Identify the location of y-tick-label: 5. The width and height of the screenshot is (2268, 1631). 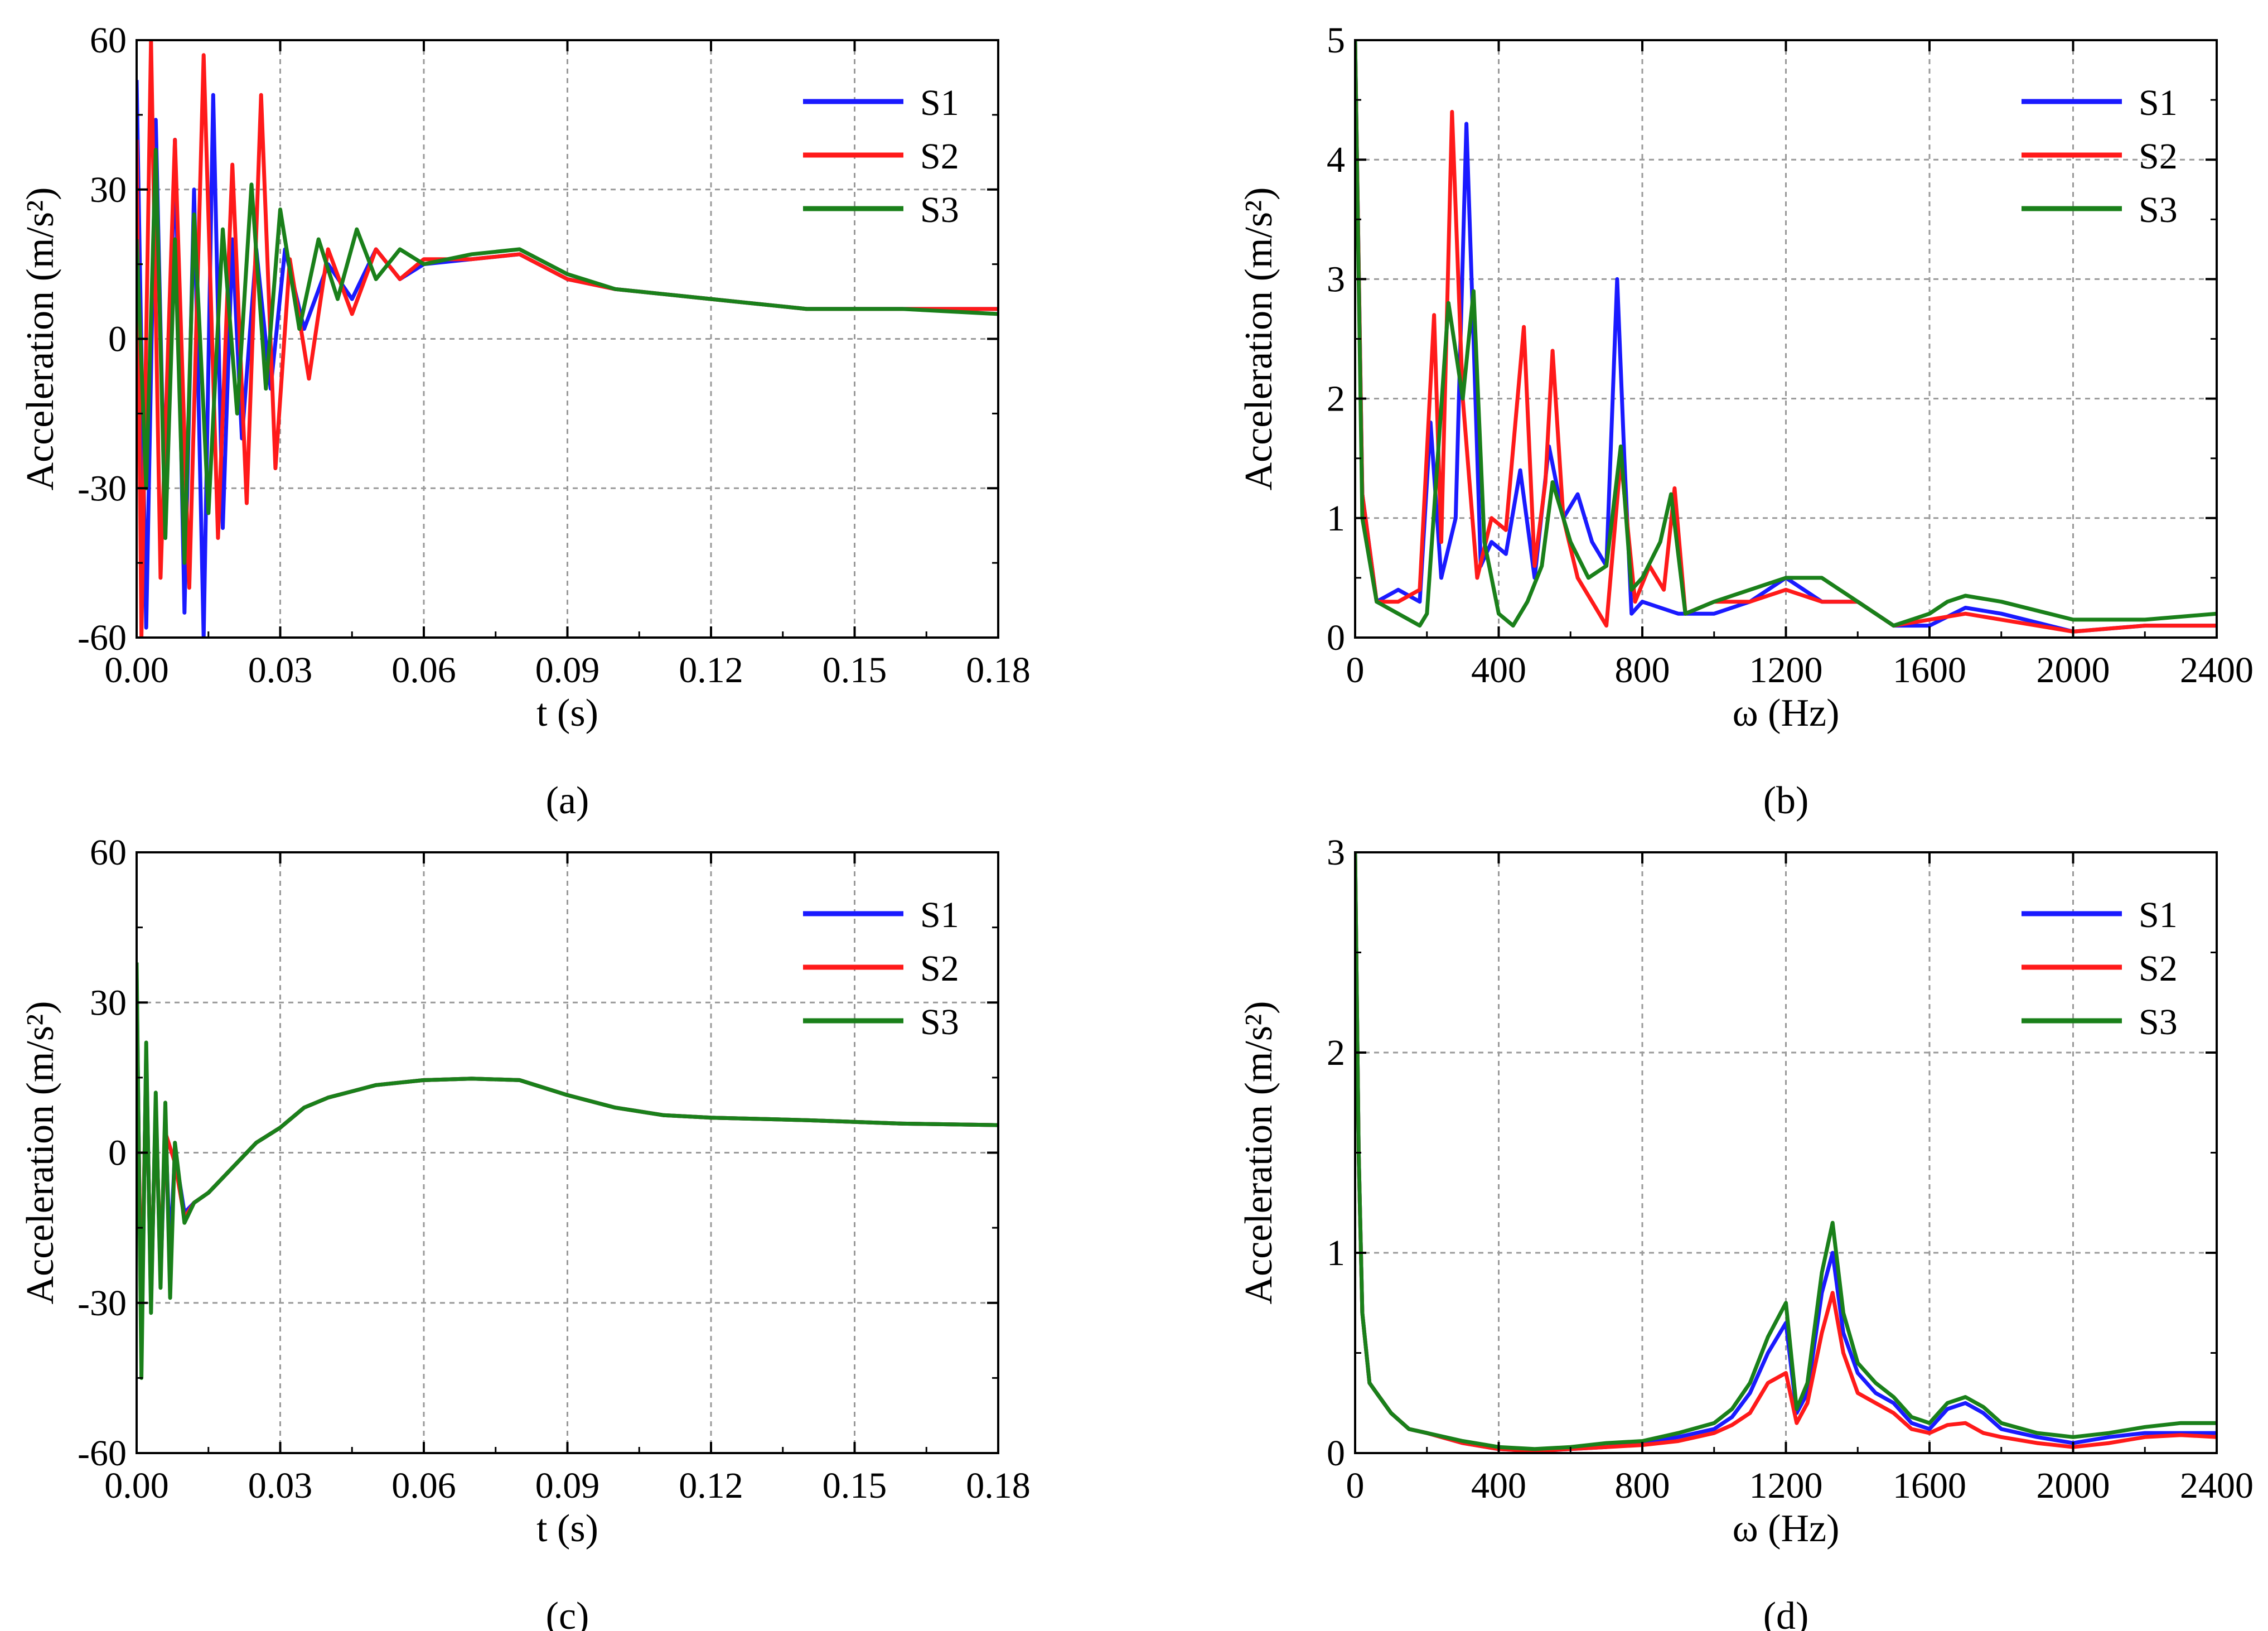
(1336, 40).